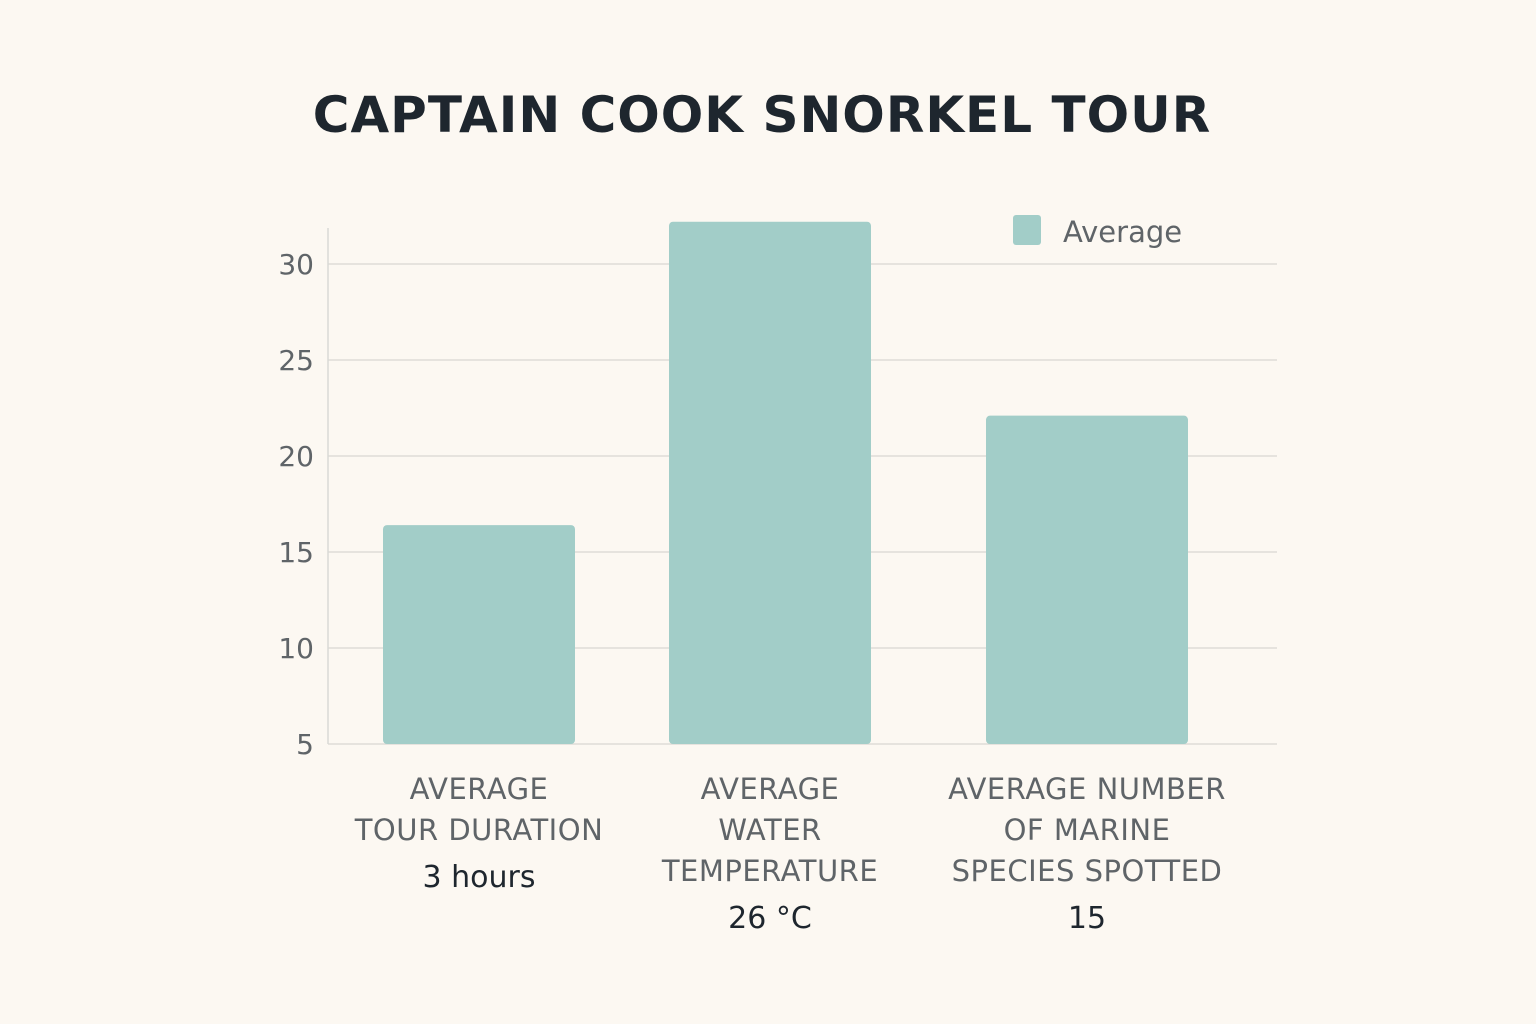 The height and width of the screenshot is (1024, 1536). Describe the element at coordinates (1087, 830) in the screenshot. I see `category-label-line: OF MARINE` at that location.